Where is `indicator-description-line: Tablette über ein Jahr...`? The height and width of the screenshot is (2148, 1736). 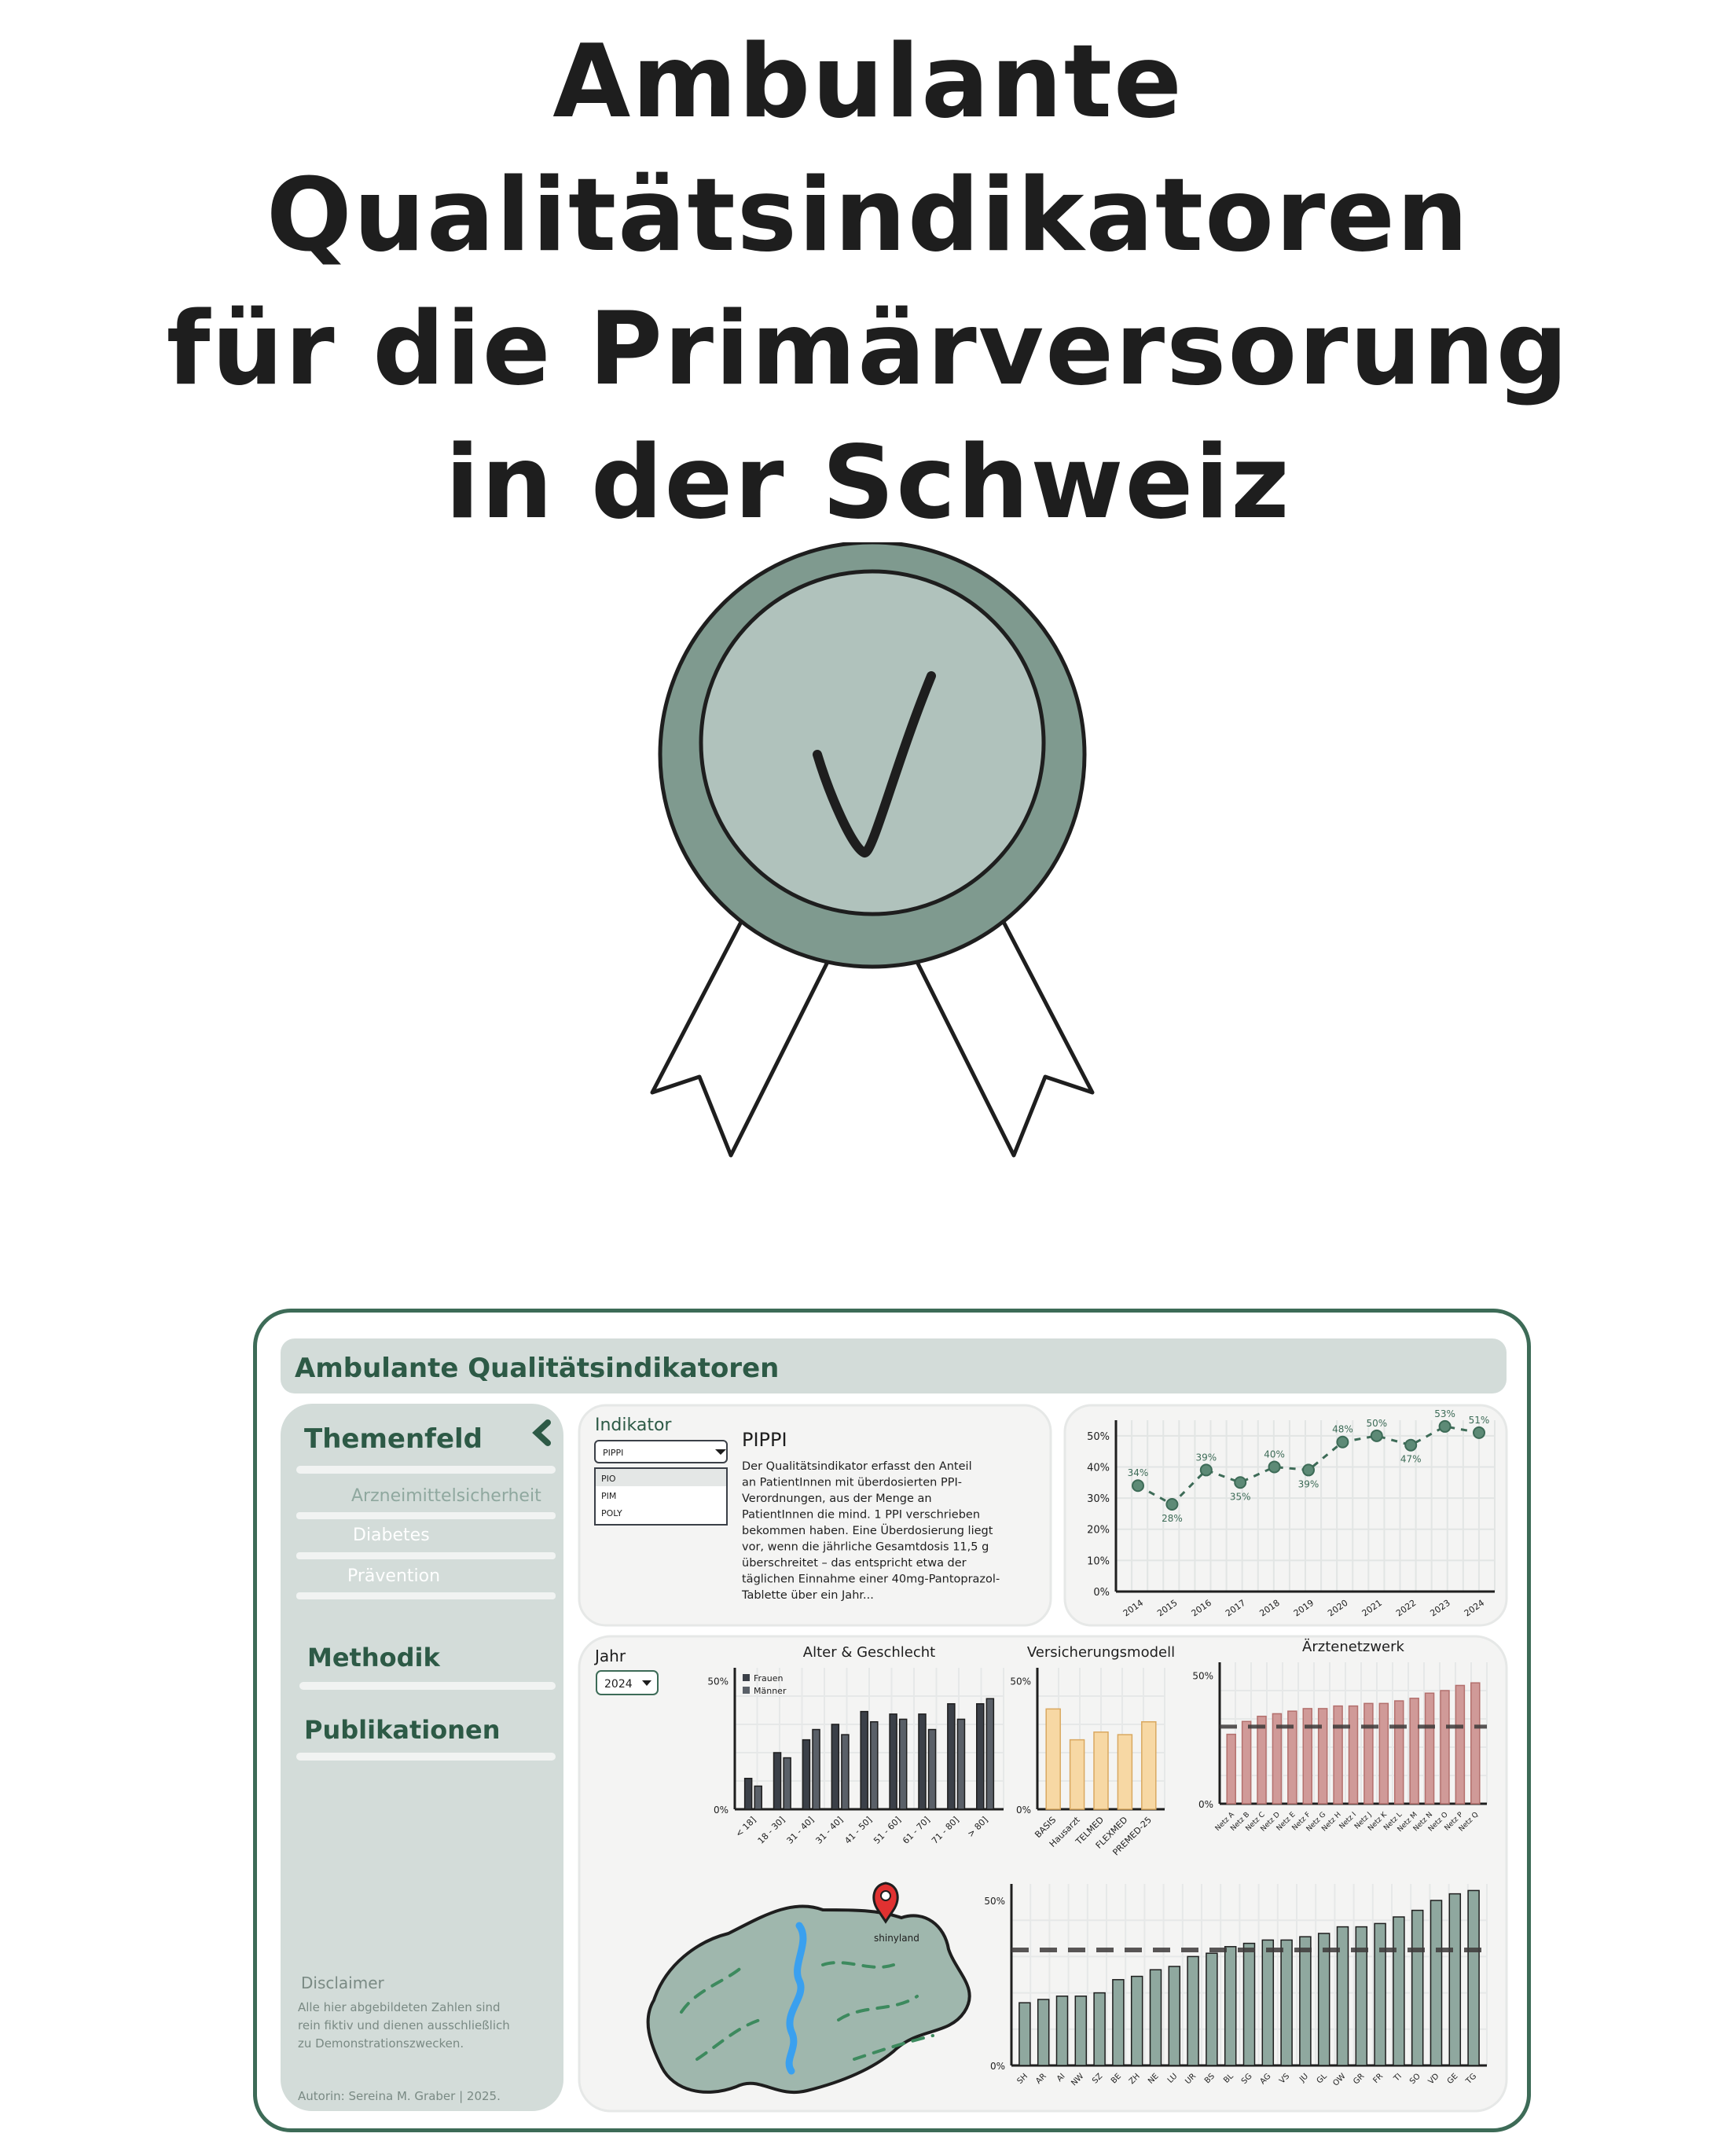 indicator-description-line: Tablette über ein Jahr... is located at coordinates (807, 1595).